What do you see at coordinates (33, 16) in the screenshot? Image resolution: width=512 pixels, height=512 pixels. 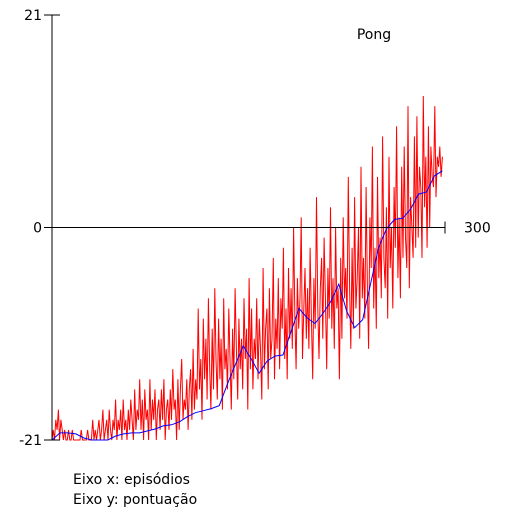 I see `y-tick-label: 21` at bounding box center [33, 16].